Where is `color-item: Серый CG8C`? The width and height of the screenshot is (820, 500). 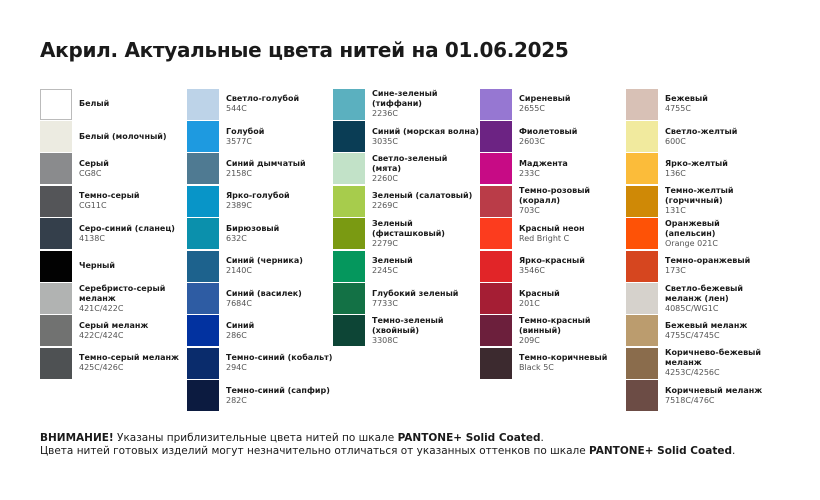
color-item: Серый CG8C is located at coordinates (113, 169).